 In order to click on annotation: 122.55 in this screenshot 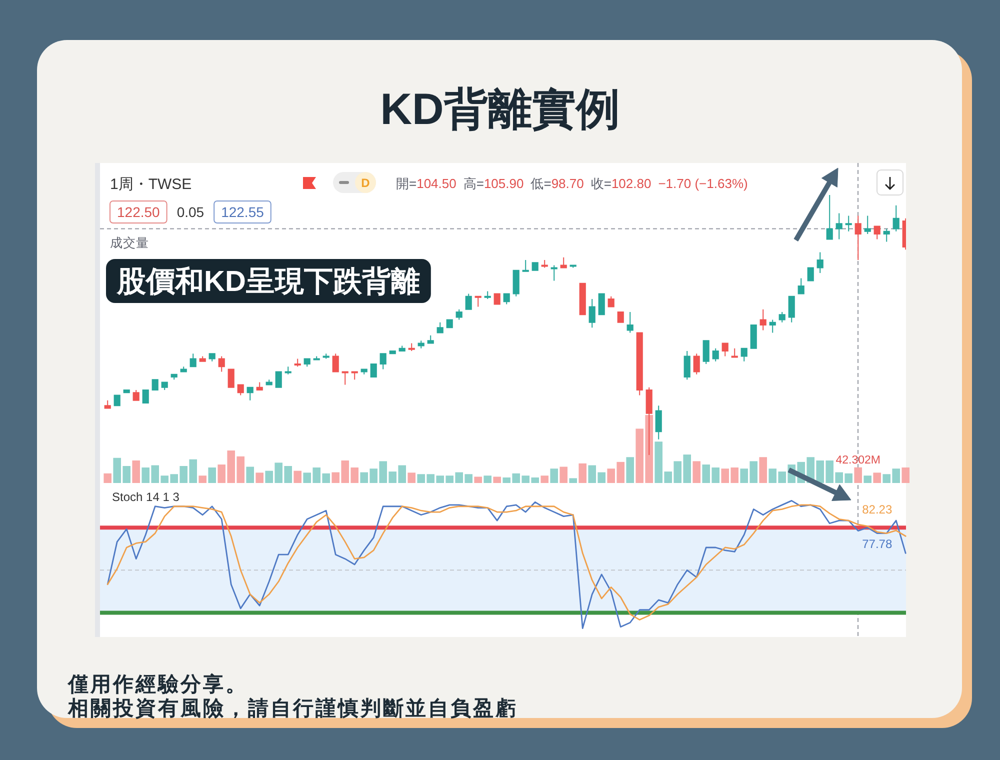, I will do `click(242, 212)`.